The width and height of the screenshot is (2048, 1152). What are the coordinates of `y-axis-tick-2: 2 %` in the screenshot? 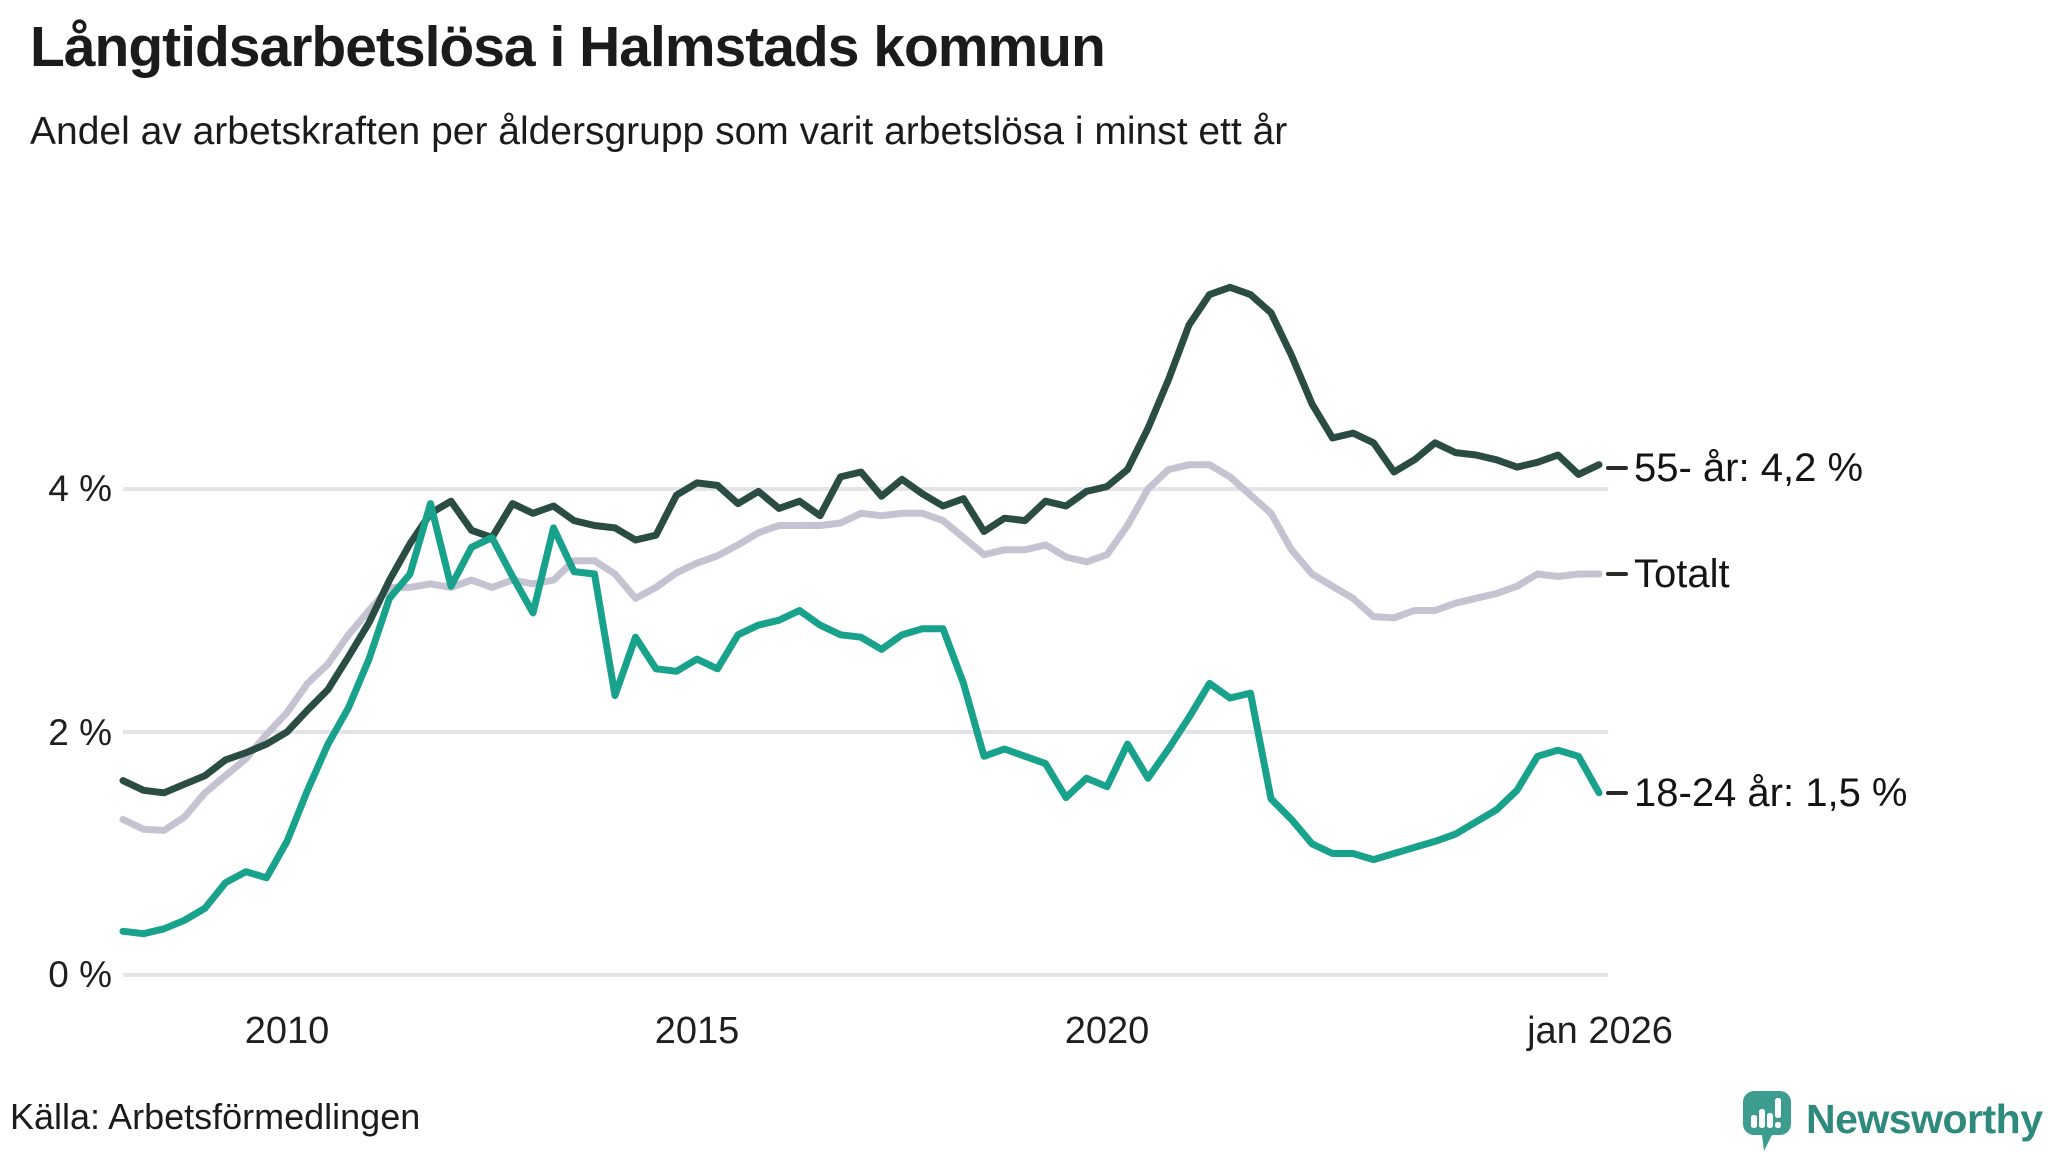 It's located at (80, 732).